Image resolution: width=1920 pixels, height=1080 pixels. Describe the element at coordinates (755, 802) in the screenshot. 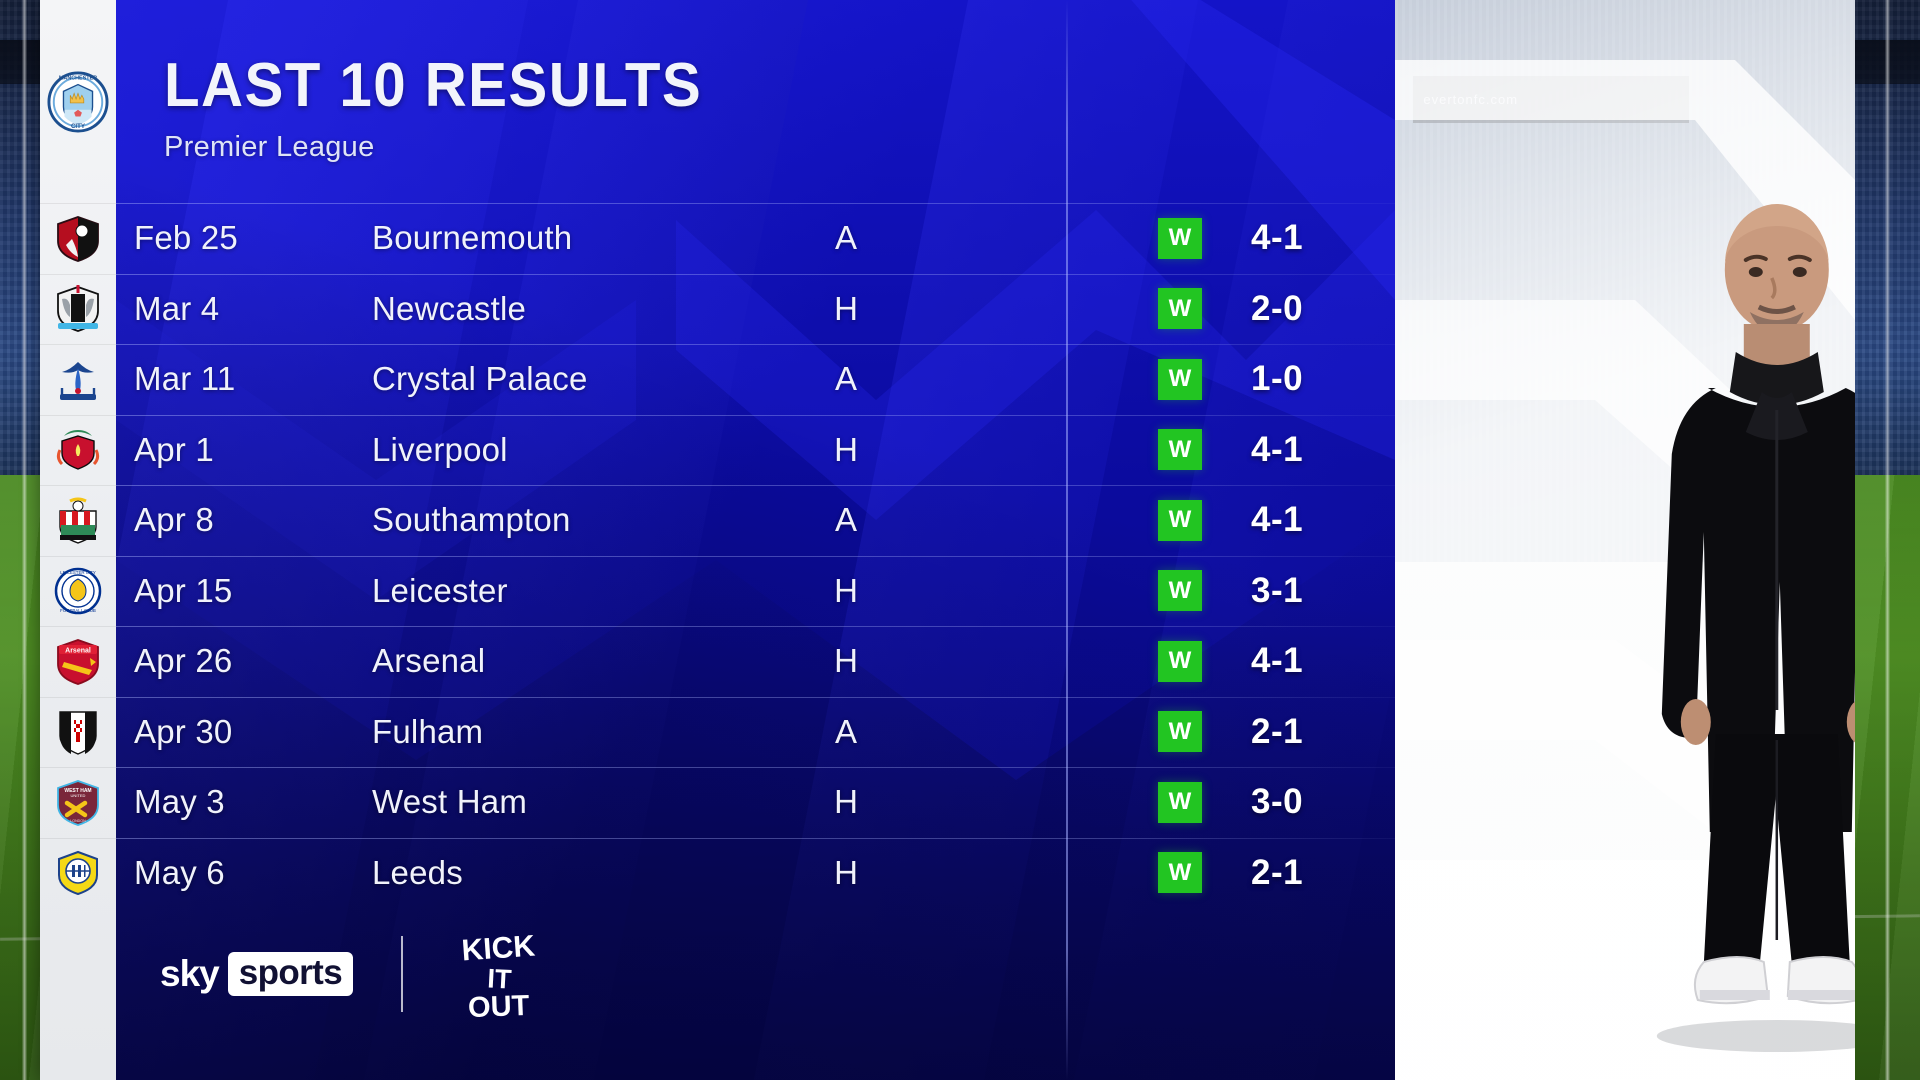

I see `table-row: May 3 West Ham H W 3-0` at that location.